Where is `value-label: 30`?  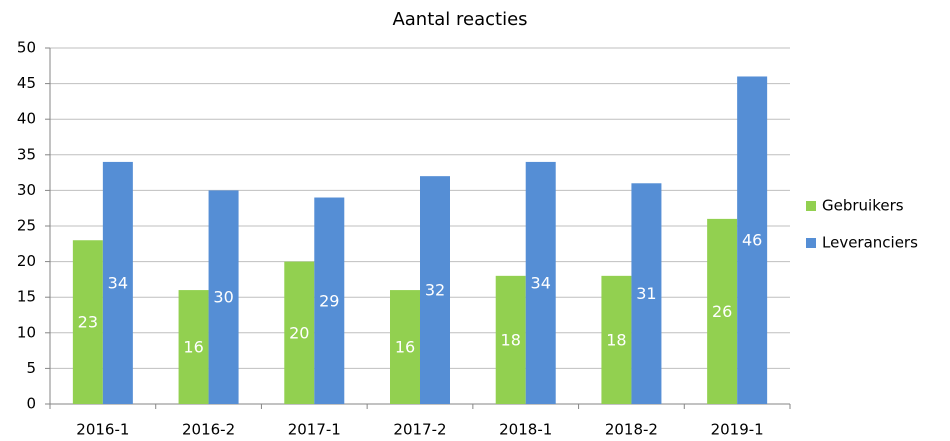 value-label: 30 is located at coordinates (223, 297).